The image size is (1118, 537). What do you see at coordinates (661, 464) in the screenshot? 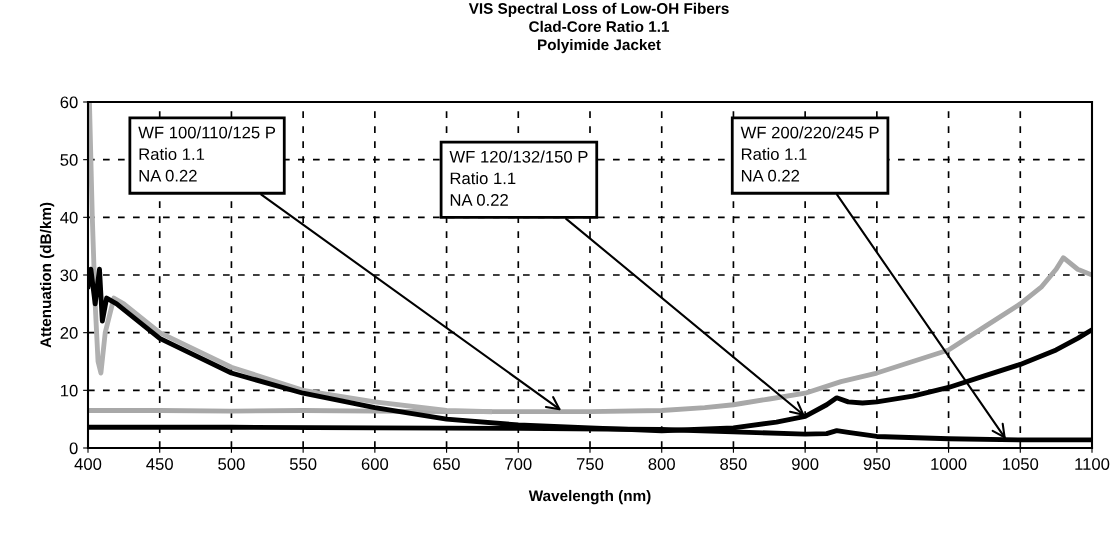
I see `x-tick-label: 800` at bounding box center [661, 464].